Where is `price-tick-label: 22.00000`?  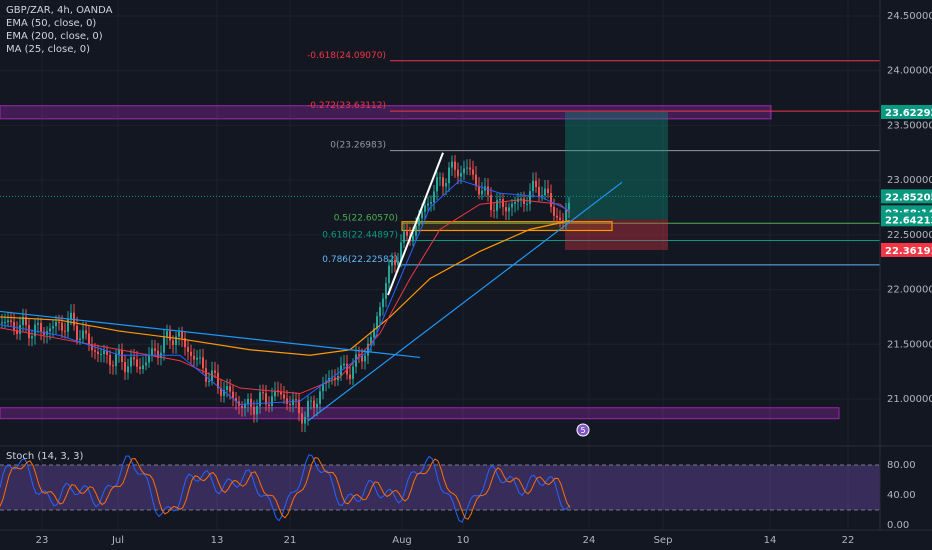
price-tick-label: 22.00000 is located at coordinates (909, 290).